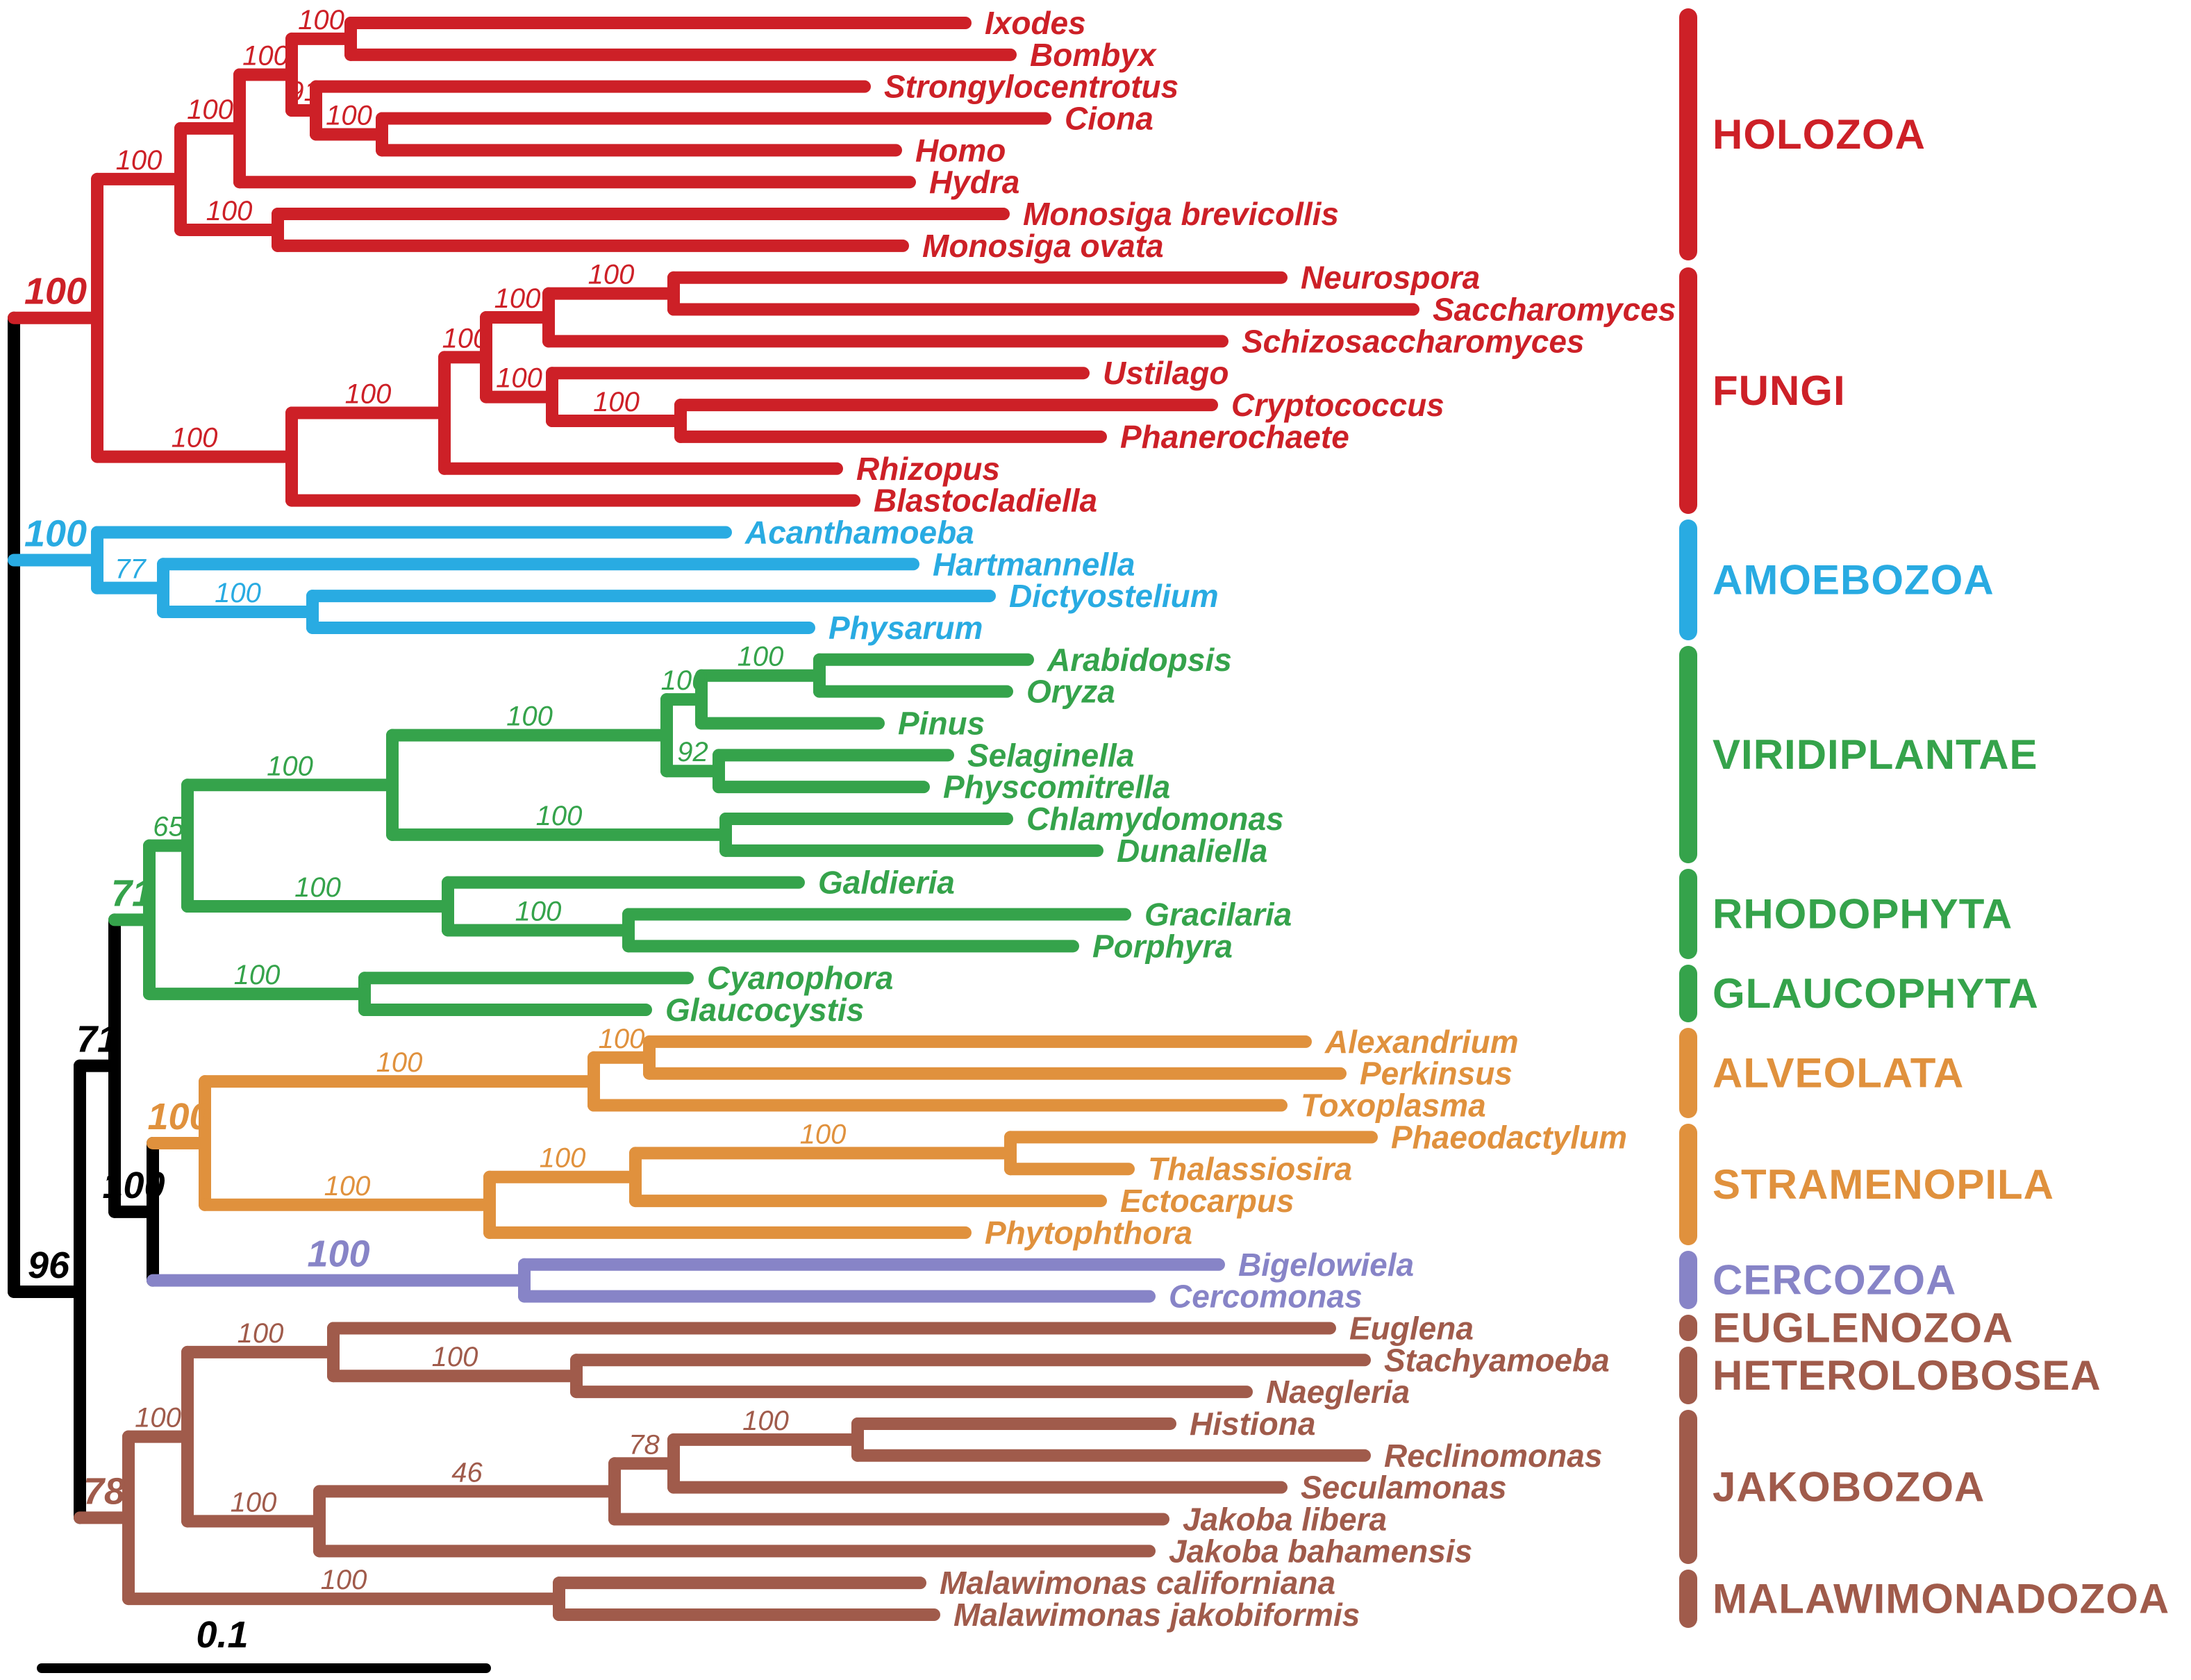 The image size is (2191, 1680). What do you see at coordinates (1070, 692) in the screenshot?
I see `taxon-label-oryza: Oryza` at bounding box center [1070, 692].